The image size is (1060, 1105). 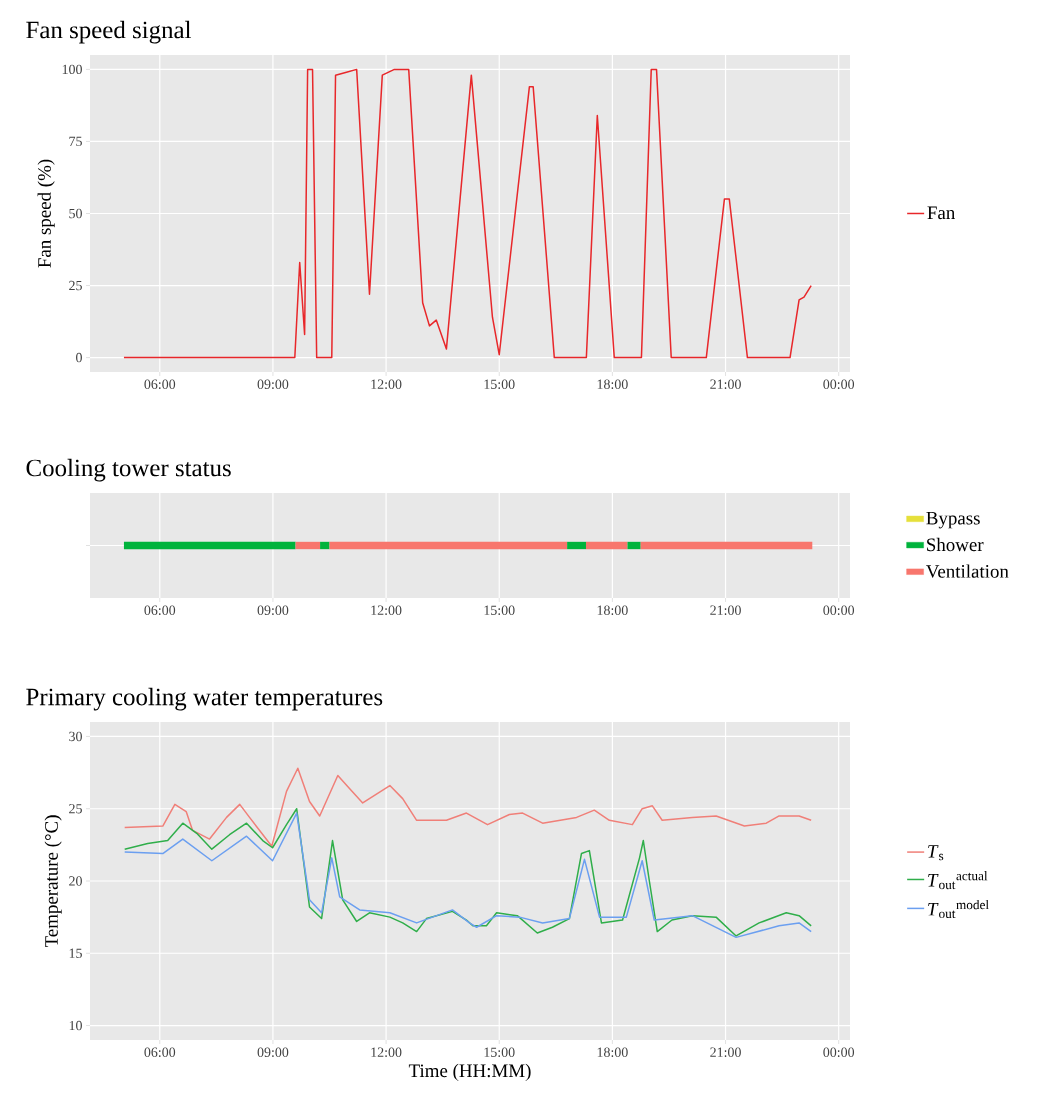 What do you see at coordinates (941, 213) in the screenshot?
I see `legend-label: Fan` at bounding box center [941, 213].